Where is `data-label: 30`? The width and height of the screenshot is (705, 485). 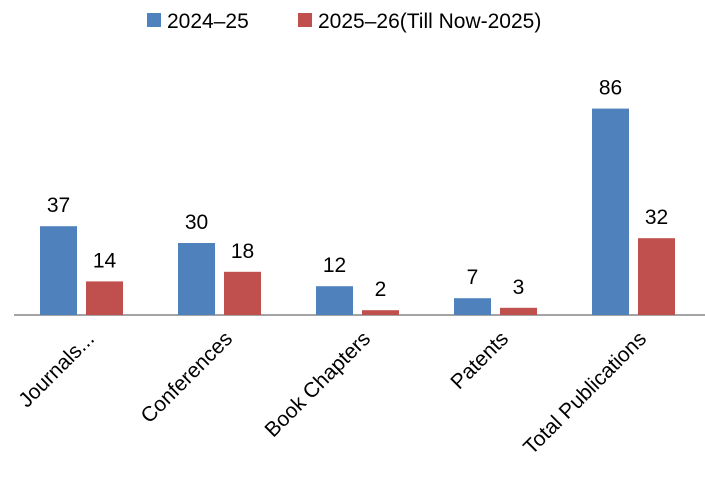
data-label: 30 is located at coordinates (196, 222).